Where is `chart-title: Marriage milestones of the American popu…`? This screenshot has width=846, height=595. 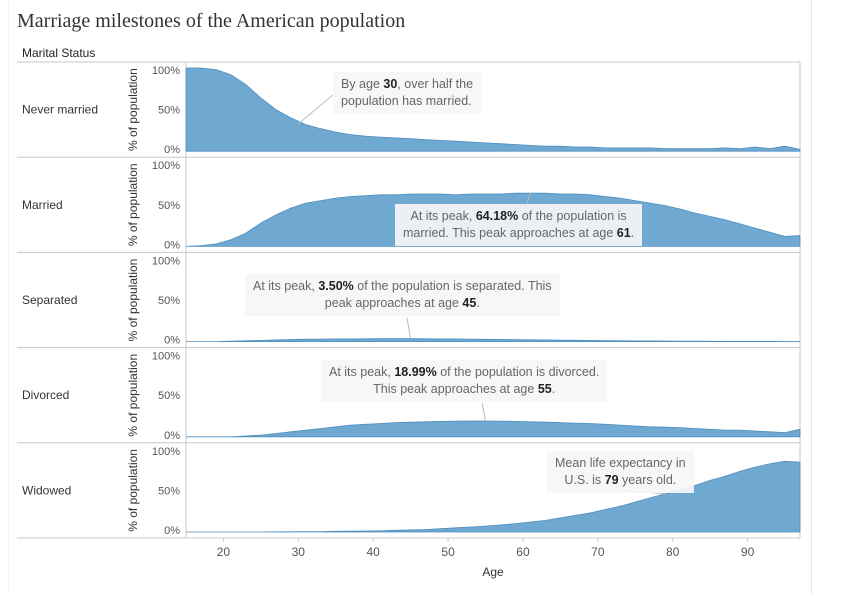 chart-title: Marriage milestones of the American popu… is located at coordinates (211, 21).